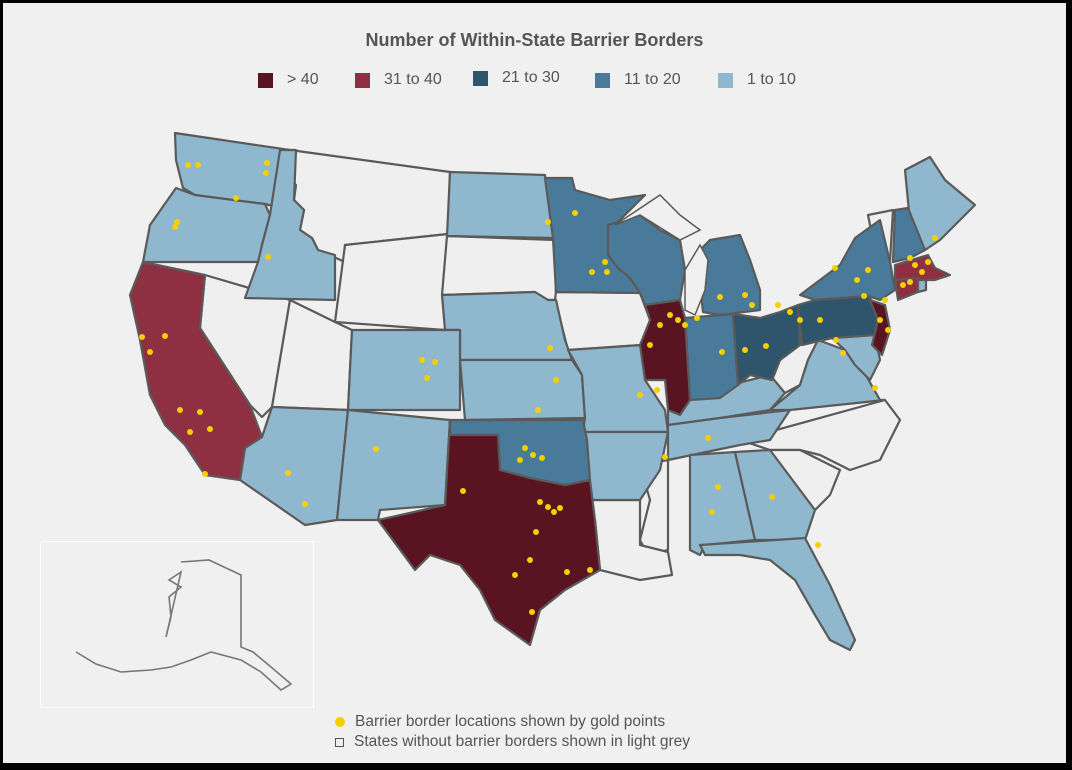  Describe the element at coordinates (340, 722) in the screenshot. I see `gold-point-icon` at that location.